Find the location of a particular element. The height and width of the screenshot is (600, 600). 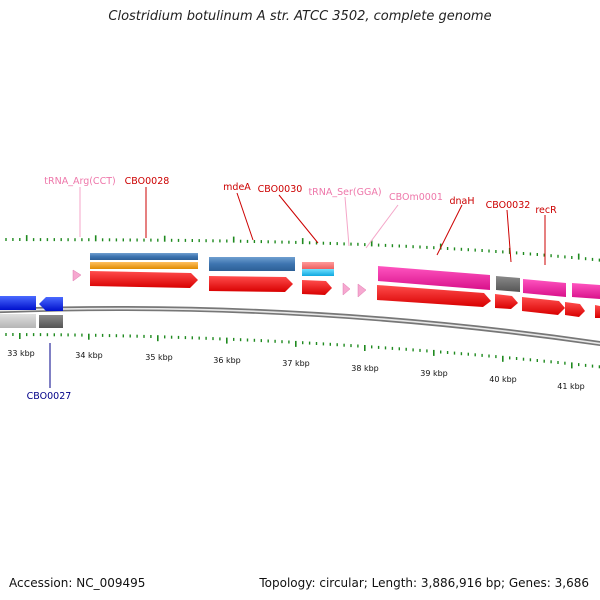

feature-track-plus is located at coordinates (336, 285).